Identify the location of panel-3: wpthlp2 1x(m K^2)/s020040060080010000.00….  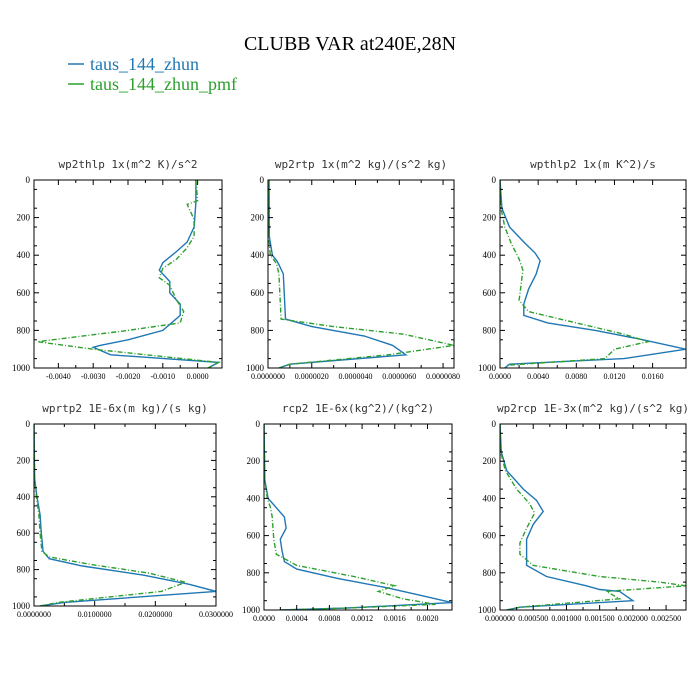
(582, 269).